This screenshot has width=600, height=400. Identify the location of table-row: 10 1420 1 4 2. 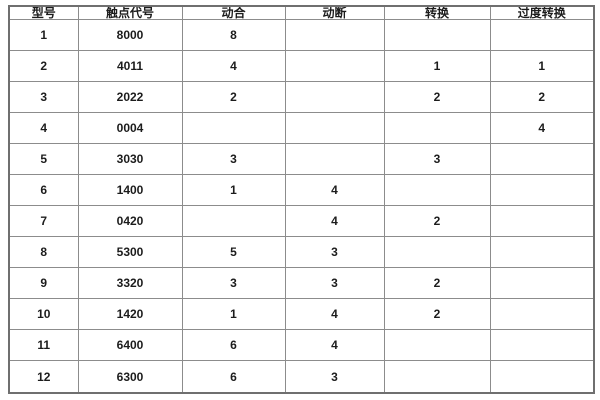
(301, 314).